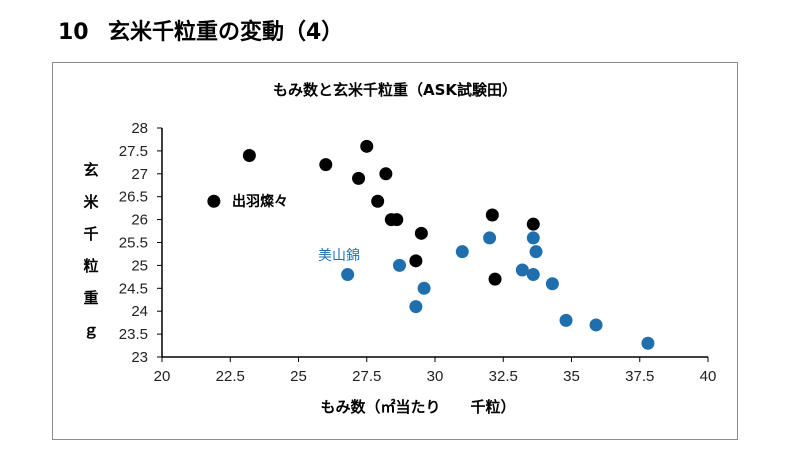 The height and width of the screenshot is (450, 800). Describe the element at coordinates (339, 255) in the screenshot. I see `series-label-miyamanishiki: 美山錦` at that location.